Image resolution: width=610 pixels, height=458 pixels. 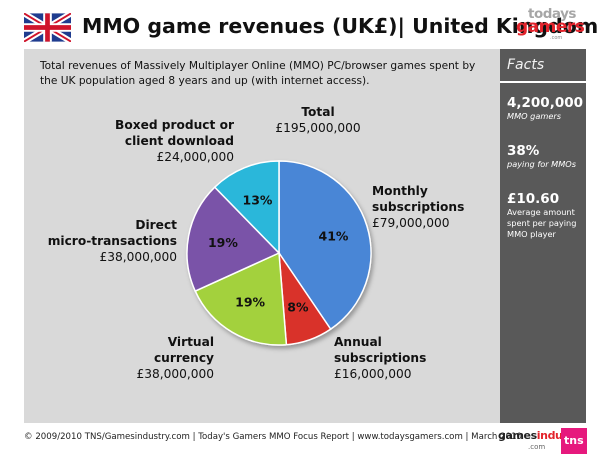 I want to click on logo-line-todays: todays, so click(x=552, y=14).